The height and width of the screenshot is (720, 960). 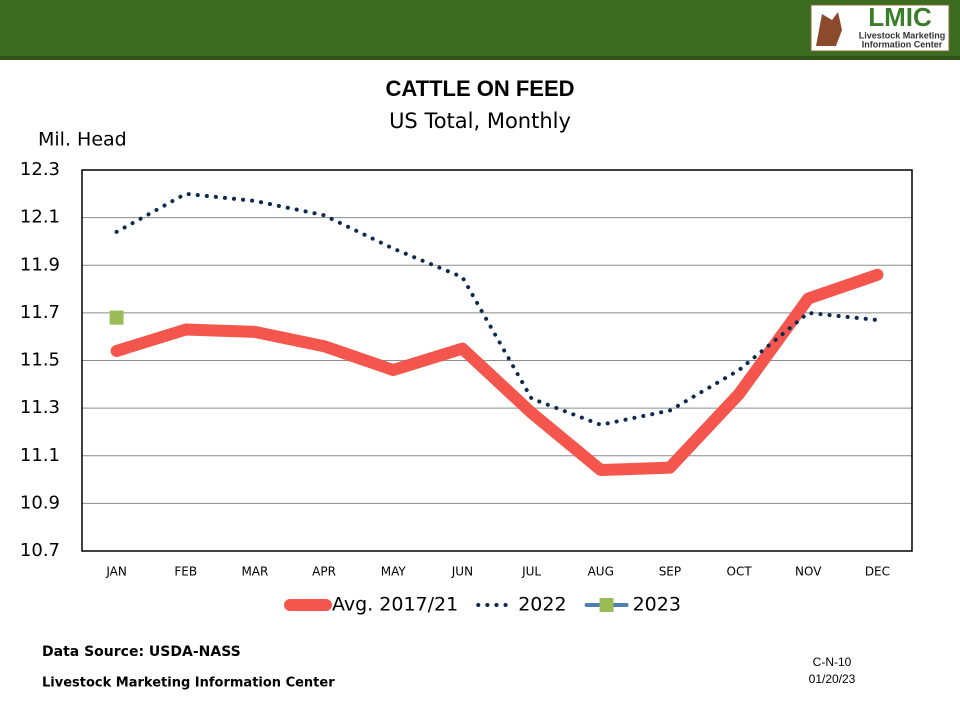 I want to click on logo-name: LMIC, so click(x=900, y=17).